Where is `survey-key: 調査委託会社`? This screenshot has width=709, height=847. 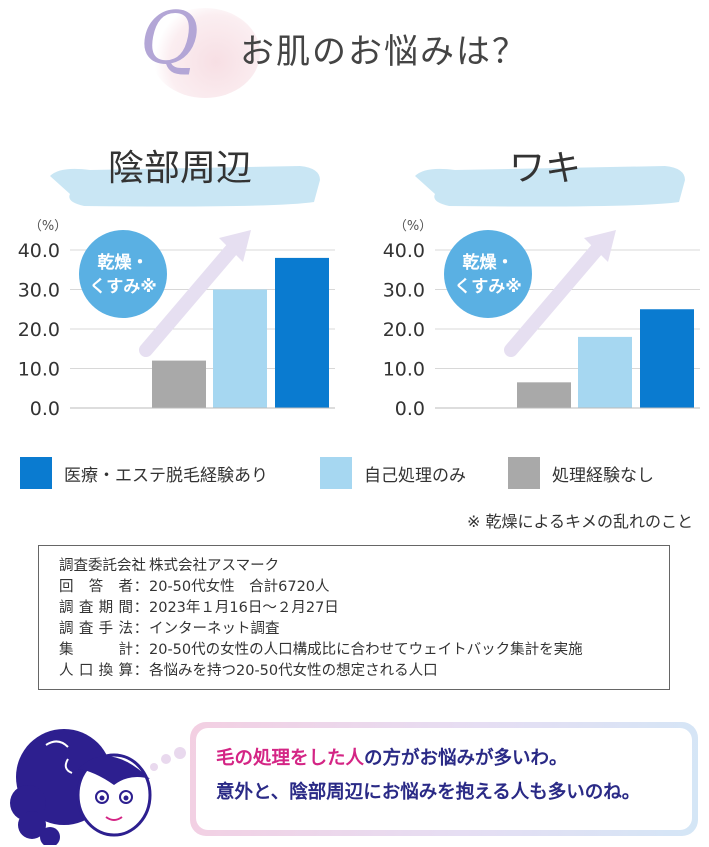 survey-key: 調査委託会社 is located at coordinates (102, 566).